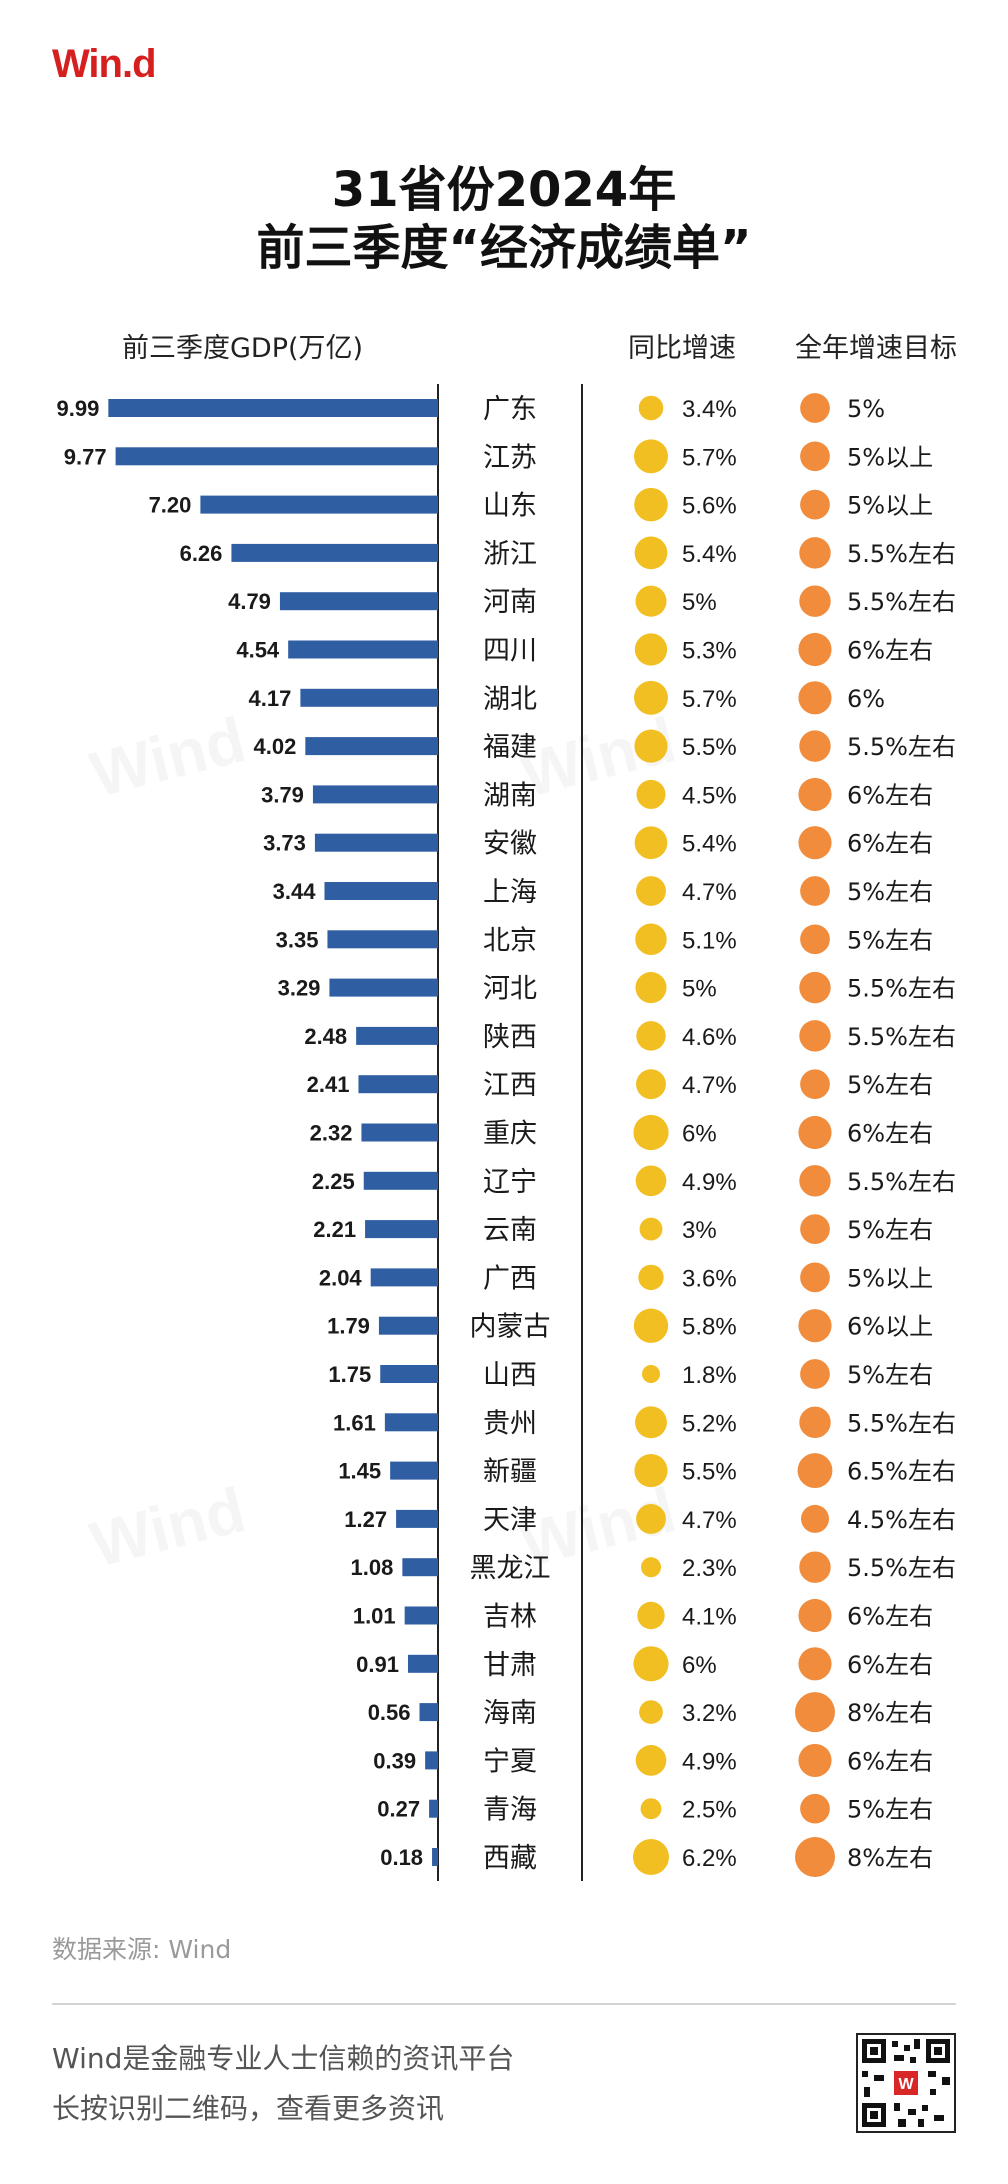 This screenshot has height=2184, width=1008. What do you see at coordinates (709, 1810) in the screenshot?
I see `growth-value-label: 2.5%` at bounding box center [709, 1810].